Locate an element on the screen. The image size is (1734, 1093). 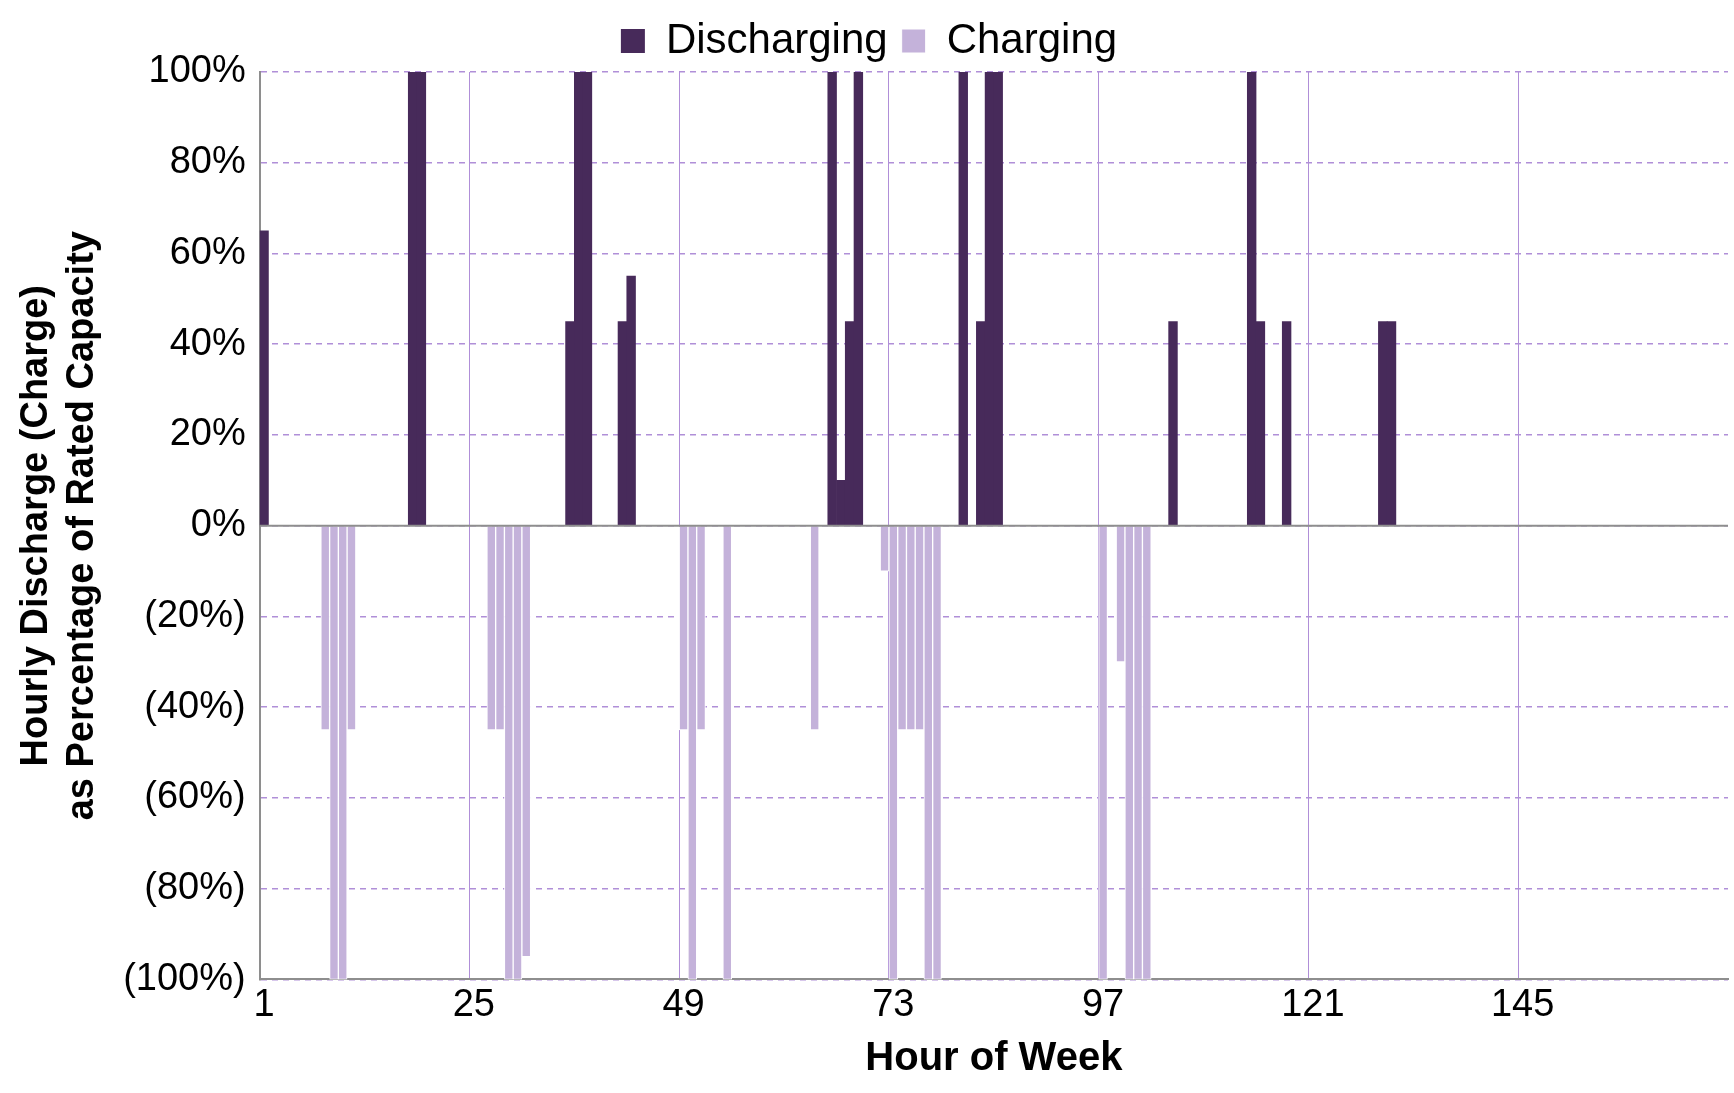
legend-label: Discharging is located at coordinates (776, 38).